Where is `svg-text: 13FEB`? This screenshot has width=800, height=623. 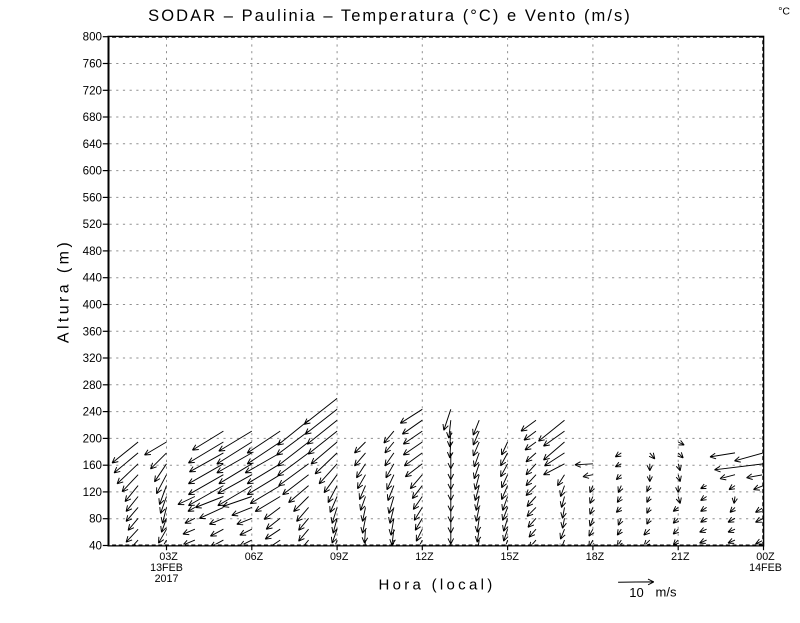 svg-text: 13FEB is located at coordinates (166, 568).